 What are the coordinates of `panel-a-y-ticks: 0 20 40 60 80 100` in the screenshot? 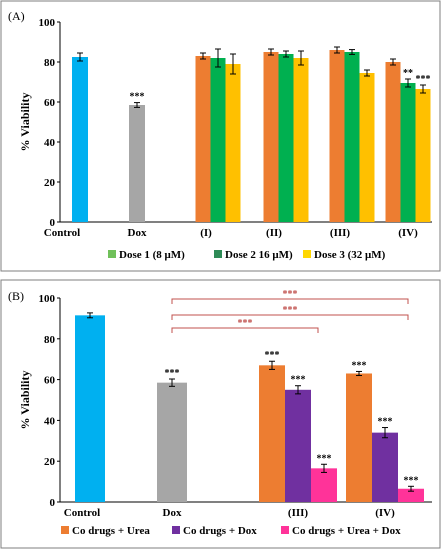 It's located at (49, 123).